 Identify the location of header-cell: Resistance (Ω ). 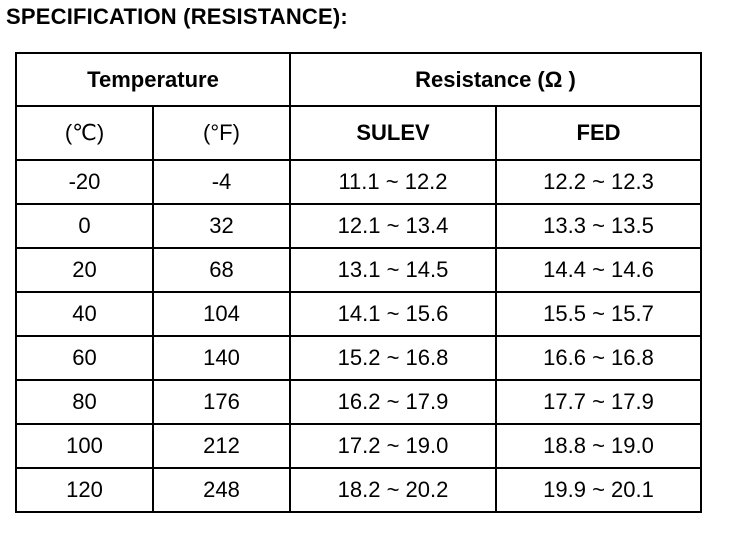
(495, 79).